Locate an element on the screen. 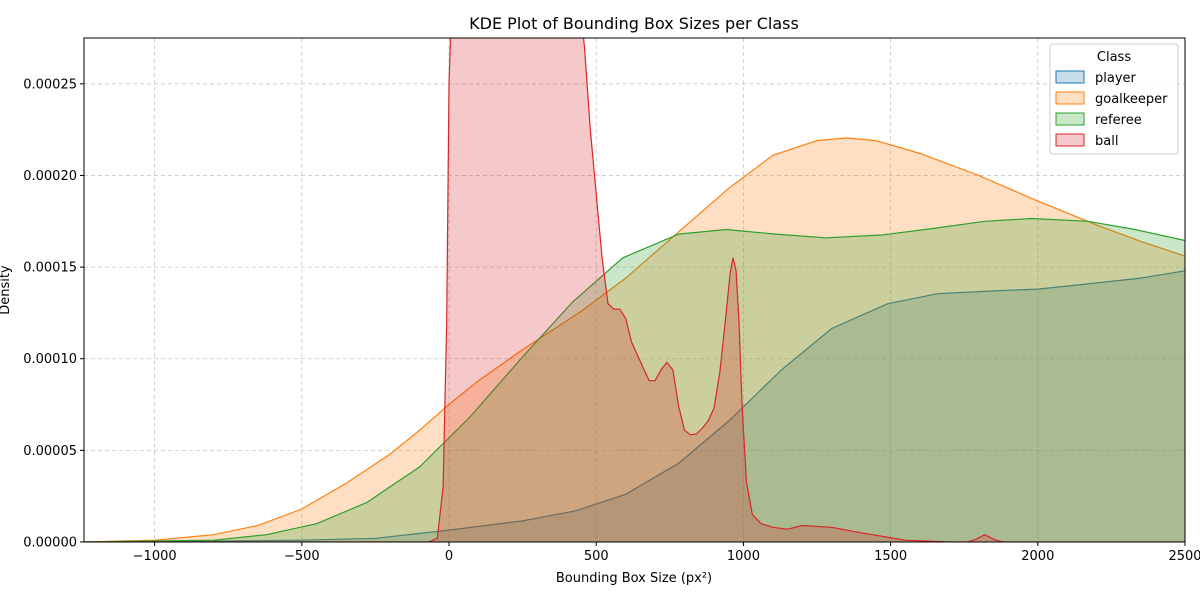 Image resolution: width=1200 pixels, height=604 pixels. legend: Class player goalkeeper referee ball is located at coordinates (1114, 99).